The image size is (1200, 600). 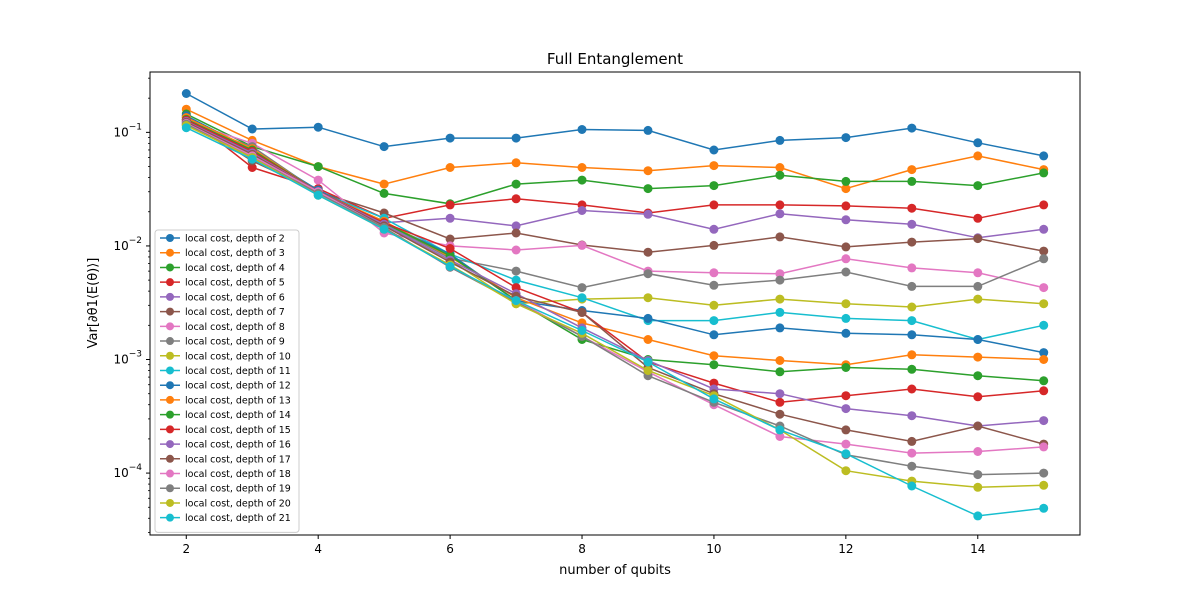 I want to click on x-tick-label: 6, so click(x=450, y=549).